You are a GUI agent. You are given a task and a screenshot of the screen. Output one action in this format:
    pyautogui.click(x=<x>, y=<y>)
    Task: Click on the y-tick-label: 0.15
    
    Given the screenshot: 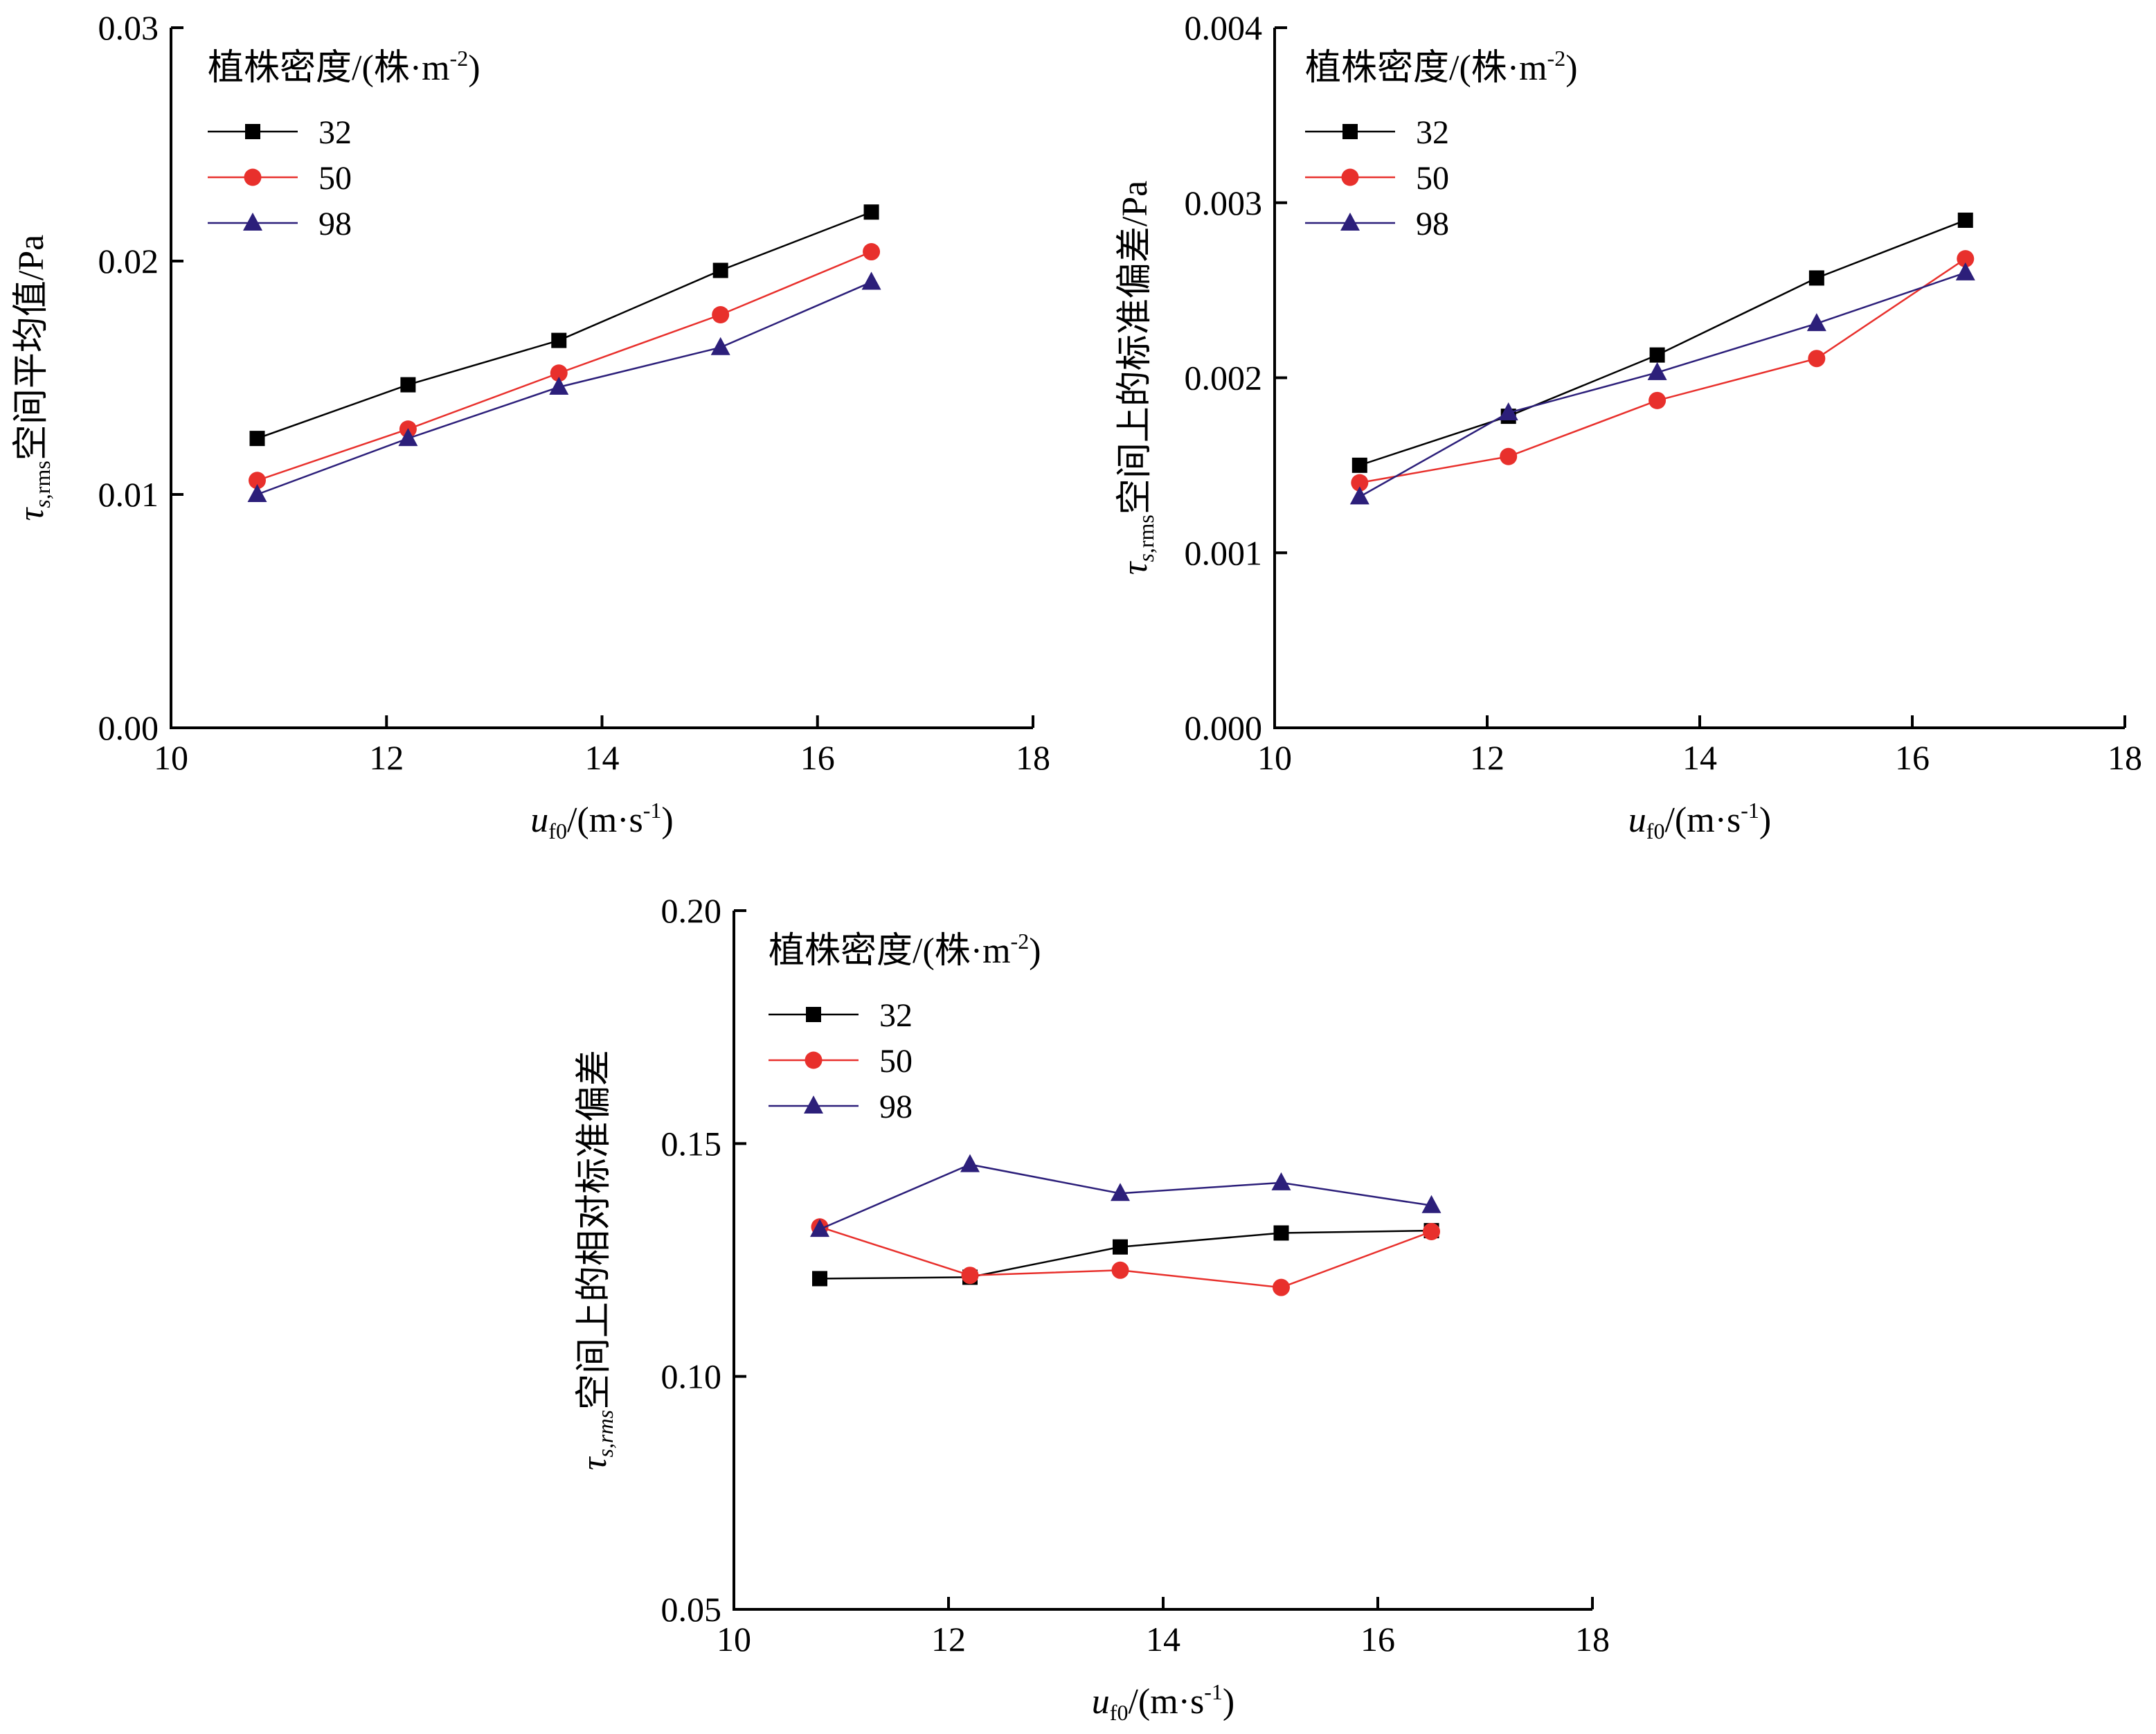 What is the action you would take?
    pyautogui.click(x=691, y=1144)
    